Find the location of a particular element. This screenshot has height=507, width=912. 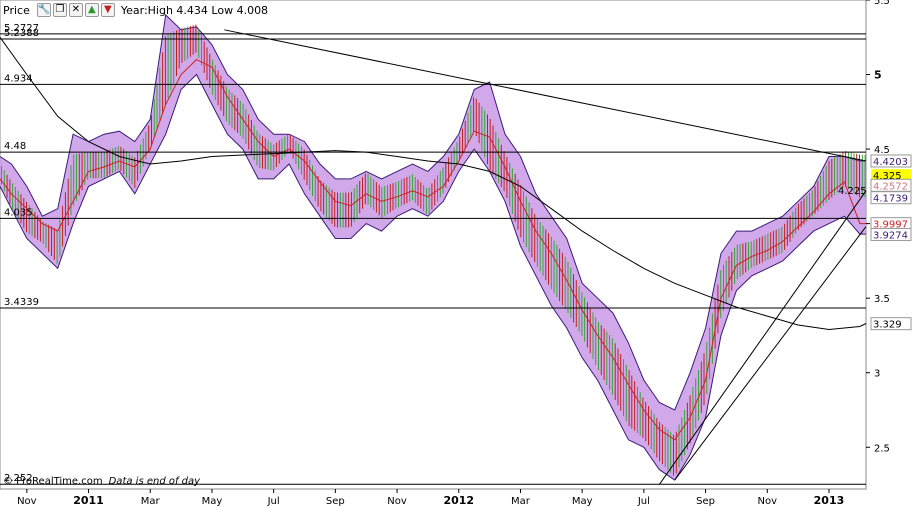

value-tag: 4.1739 is located at coordinates (890, 199).